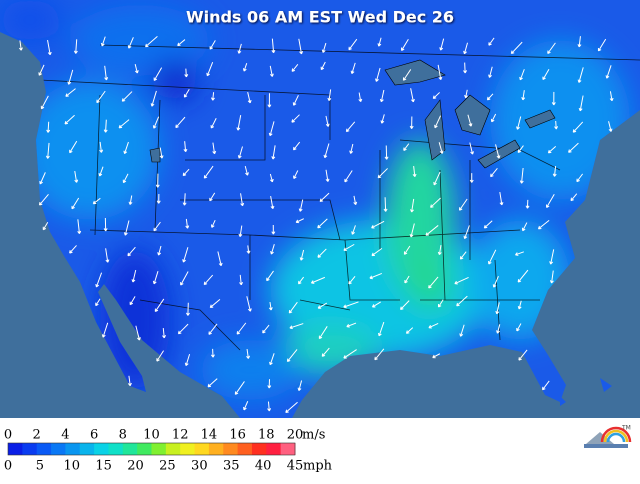 The image size is (640, 484). Describe the element at coordinates (209, 435) in the screenshot. I see `ms-label: 14` at that location.